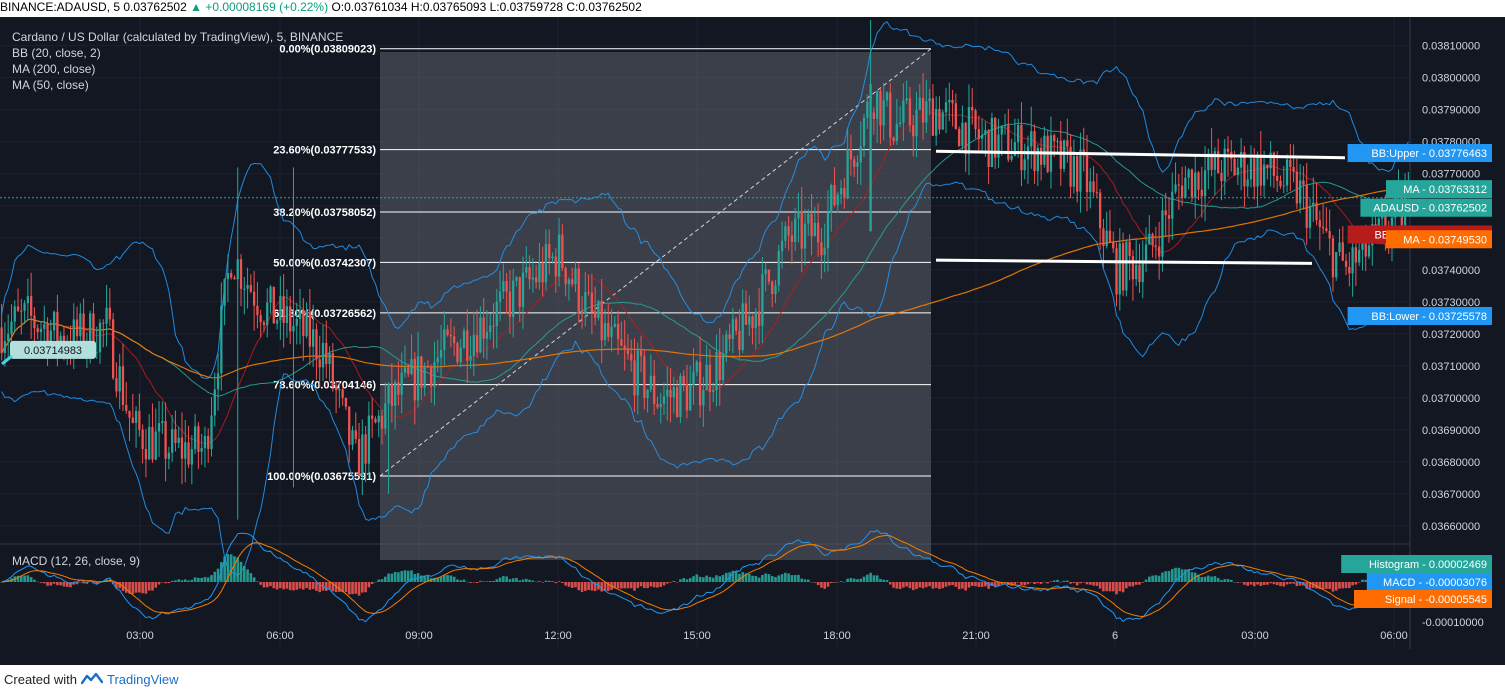  I want to click on price-tick-label: 0.03810000, so click(1451, 47).